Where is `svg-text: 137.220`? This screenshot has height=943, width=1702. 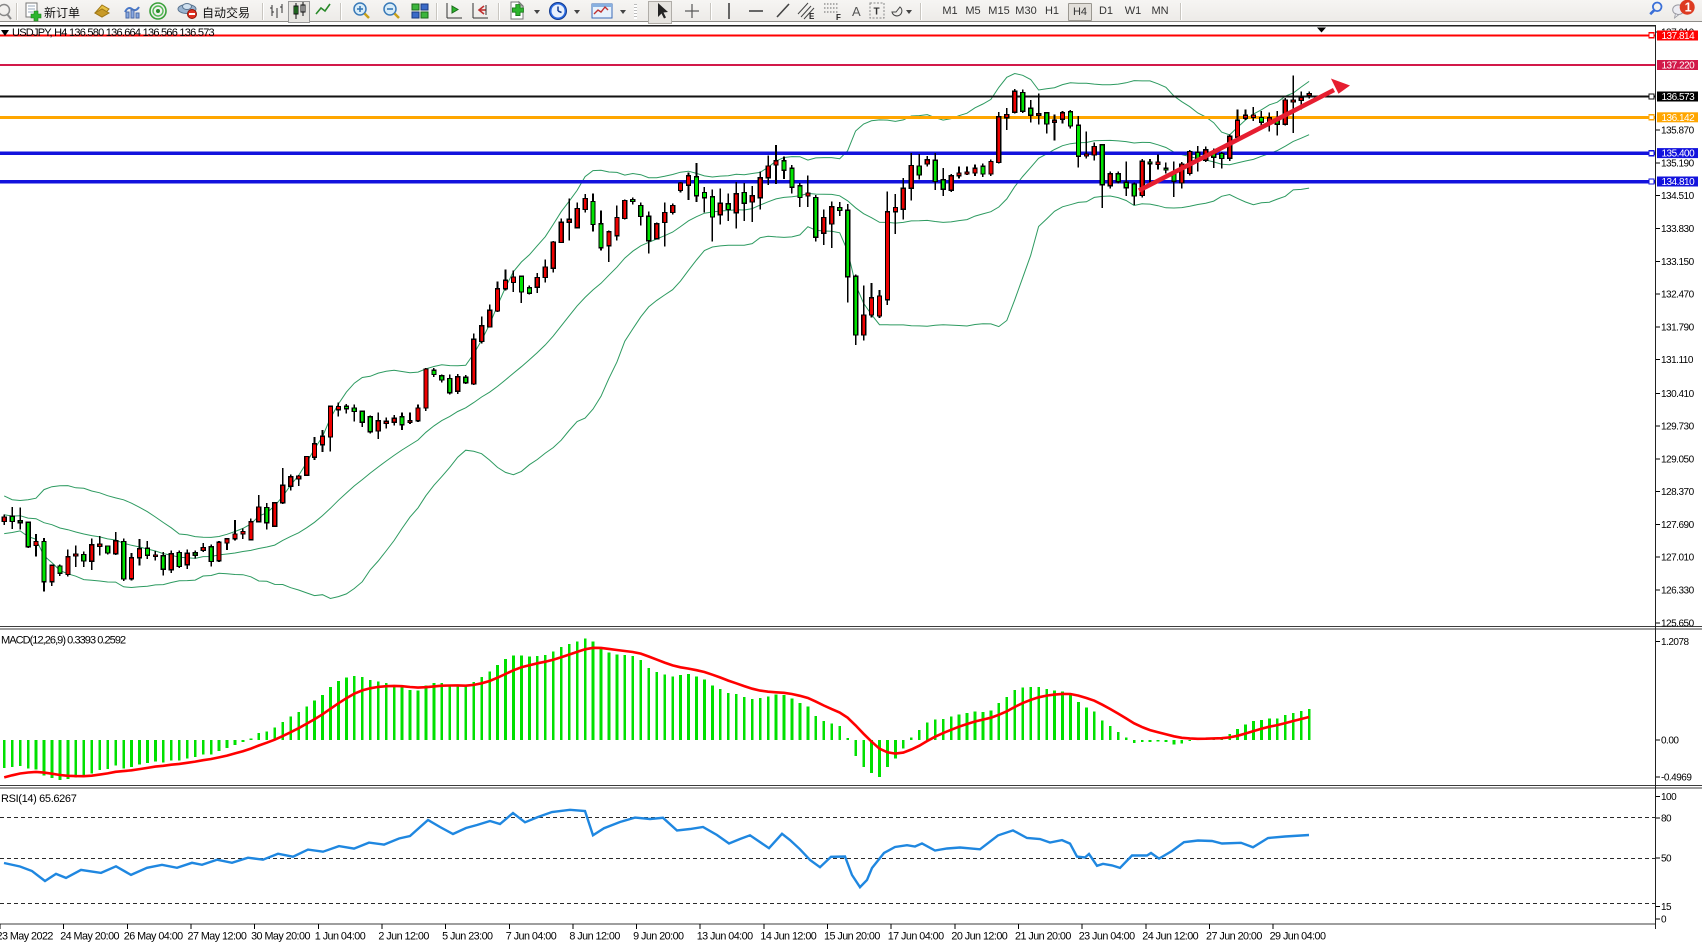
svg-text: 137.220 is located at coordinates (1679, 66).